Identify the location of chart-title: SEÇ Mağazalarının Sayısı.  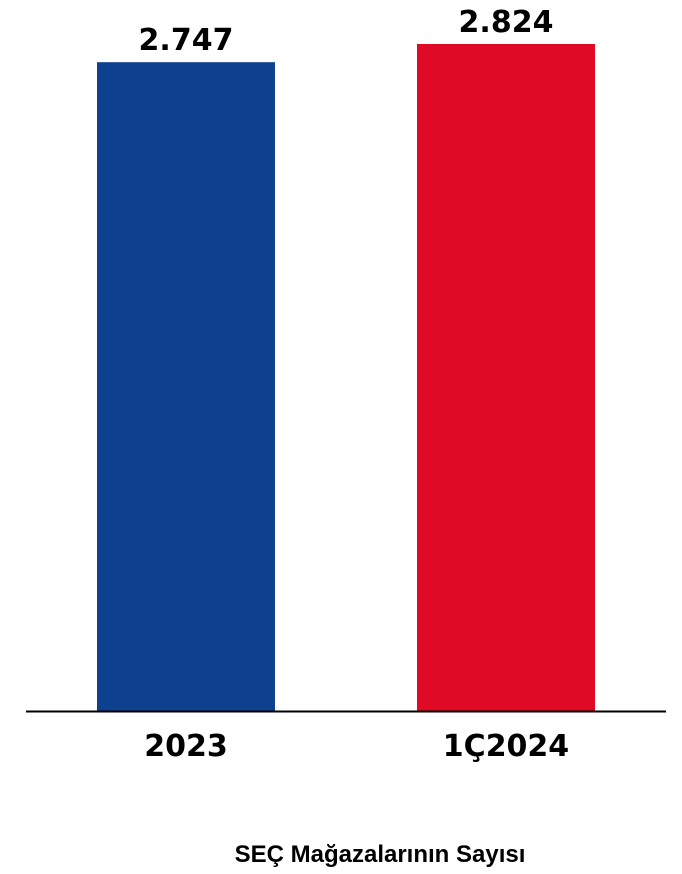
(380, 854).